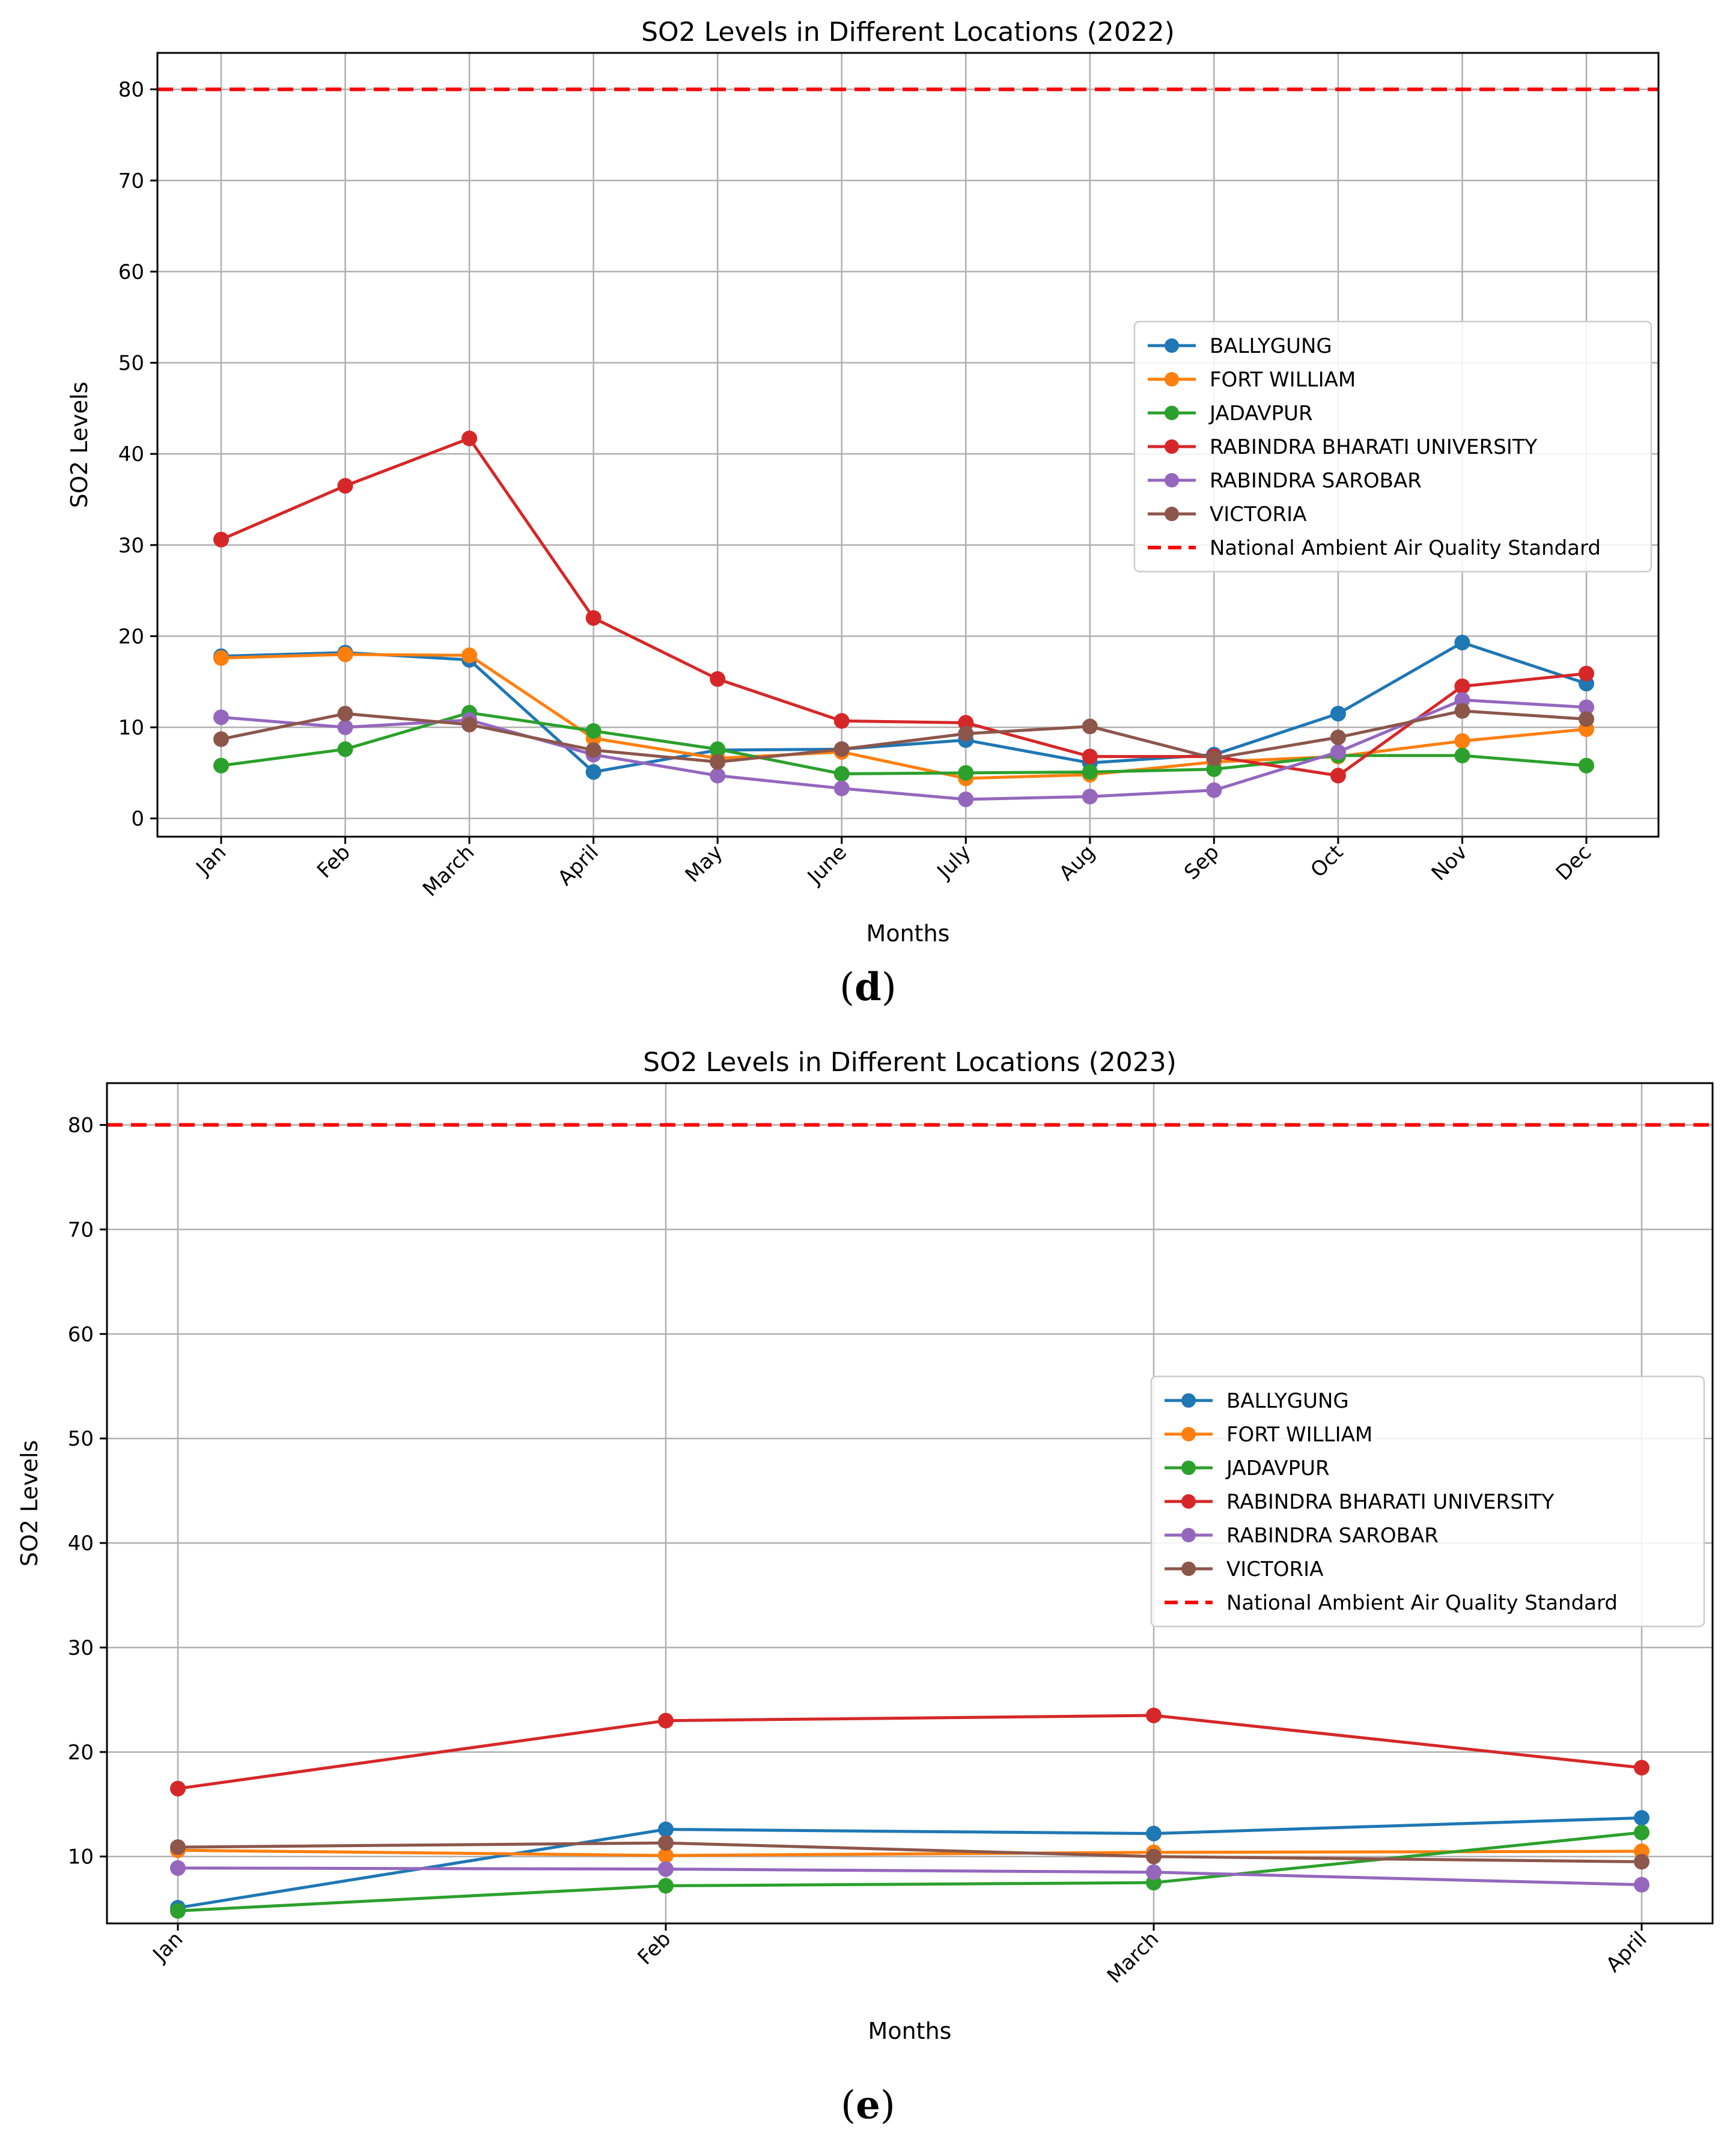 The image size is (1736, 2138). What do you see at coordinates (910, 1062) in the screenshot?
I see `chart-title: SO2 Levels in Different Locations (2023)` at bounding box center [910, 1062].